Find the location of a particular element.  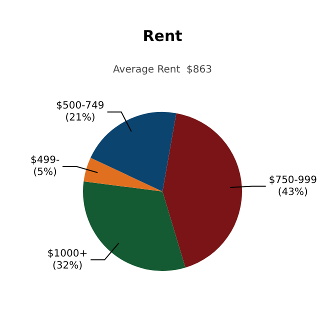

data-label: (21%) is located at coordinates (80, 118).